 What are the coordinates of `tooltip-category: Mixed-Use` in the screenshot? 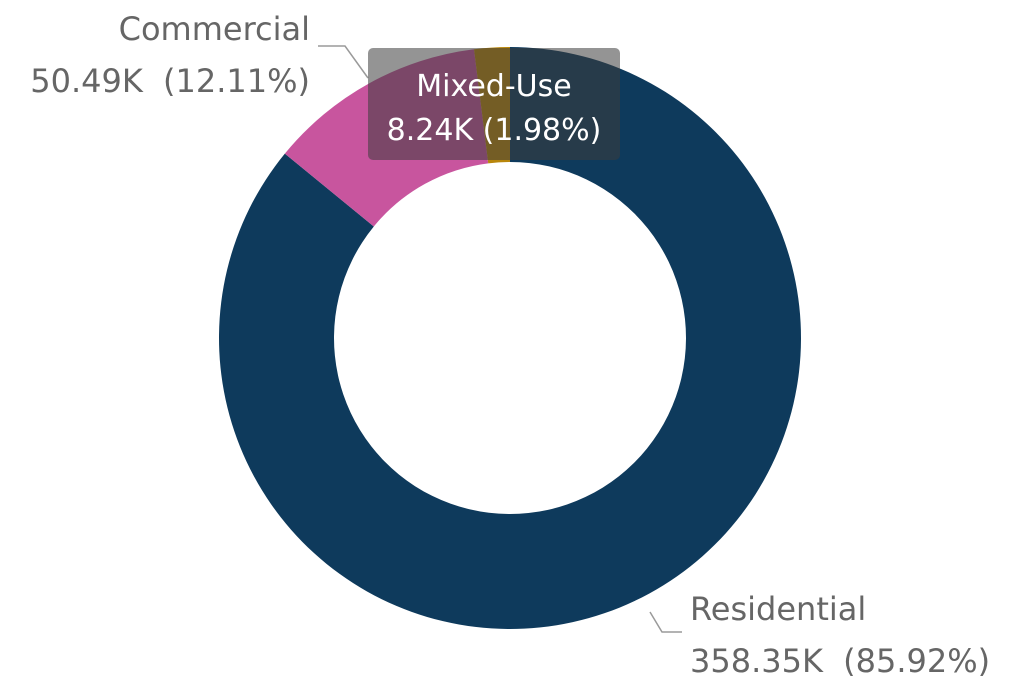 It's located at (493, 86).